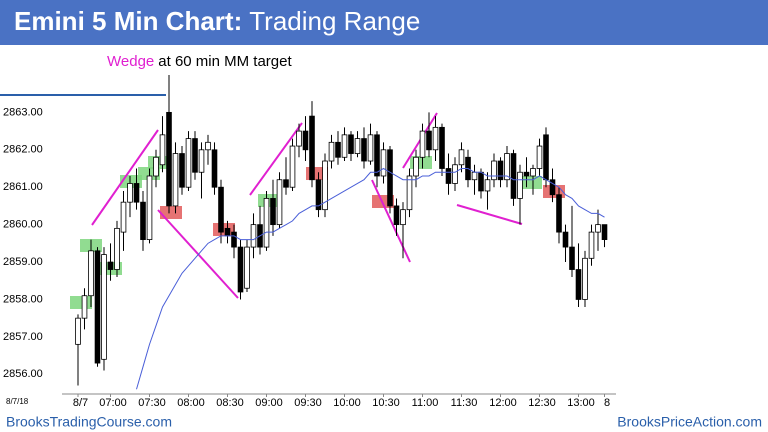 This screenshot has height=432, width=768. Describe the element at coordinates (23, 112) in the screenshot. I see `y-tick-label: 2863.00` at that location.